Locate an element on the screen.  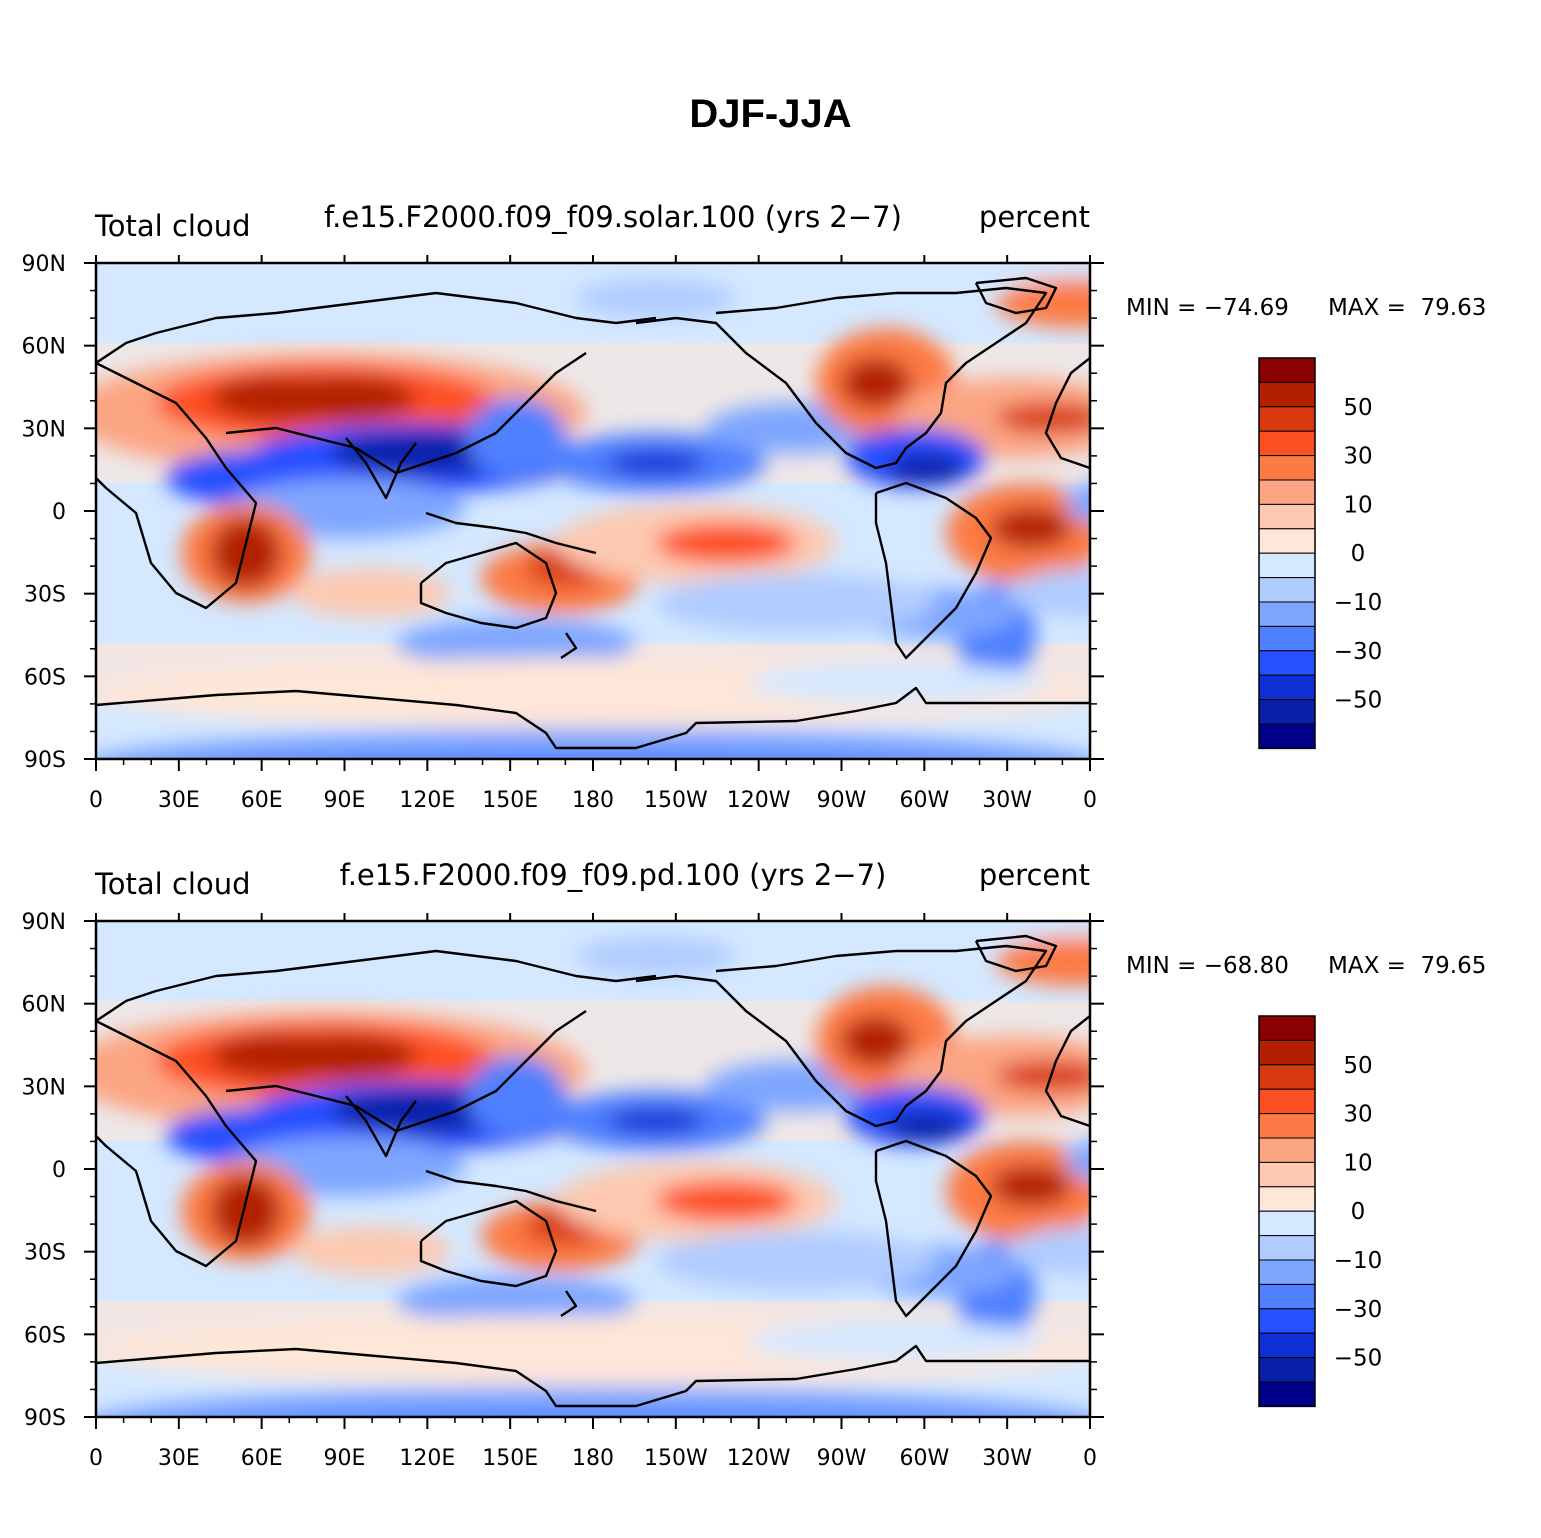
max-label: MAX = 79.63 is located at coordinates (1407, 308).